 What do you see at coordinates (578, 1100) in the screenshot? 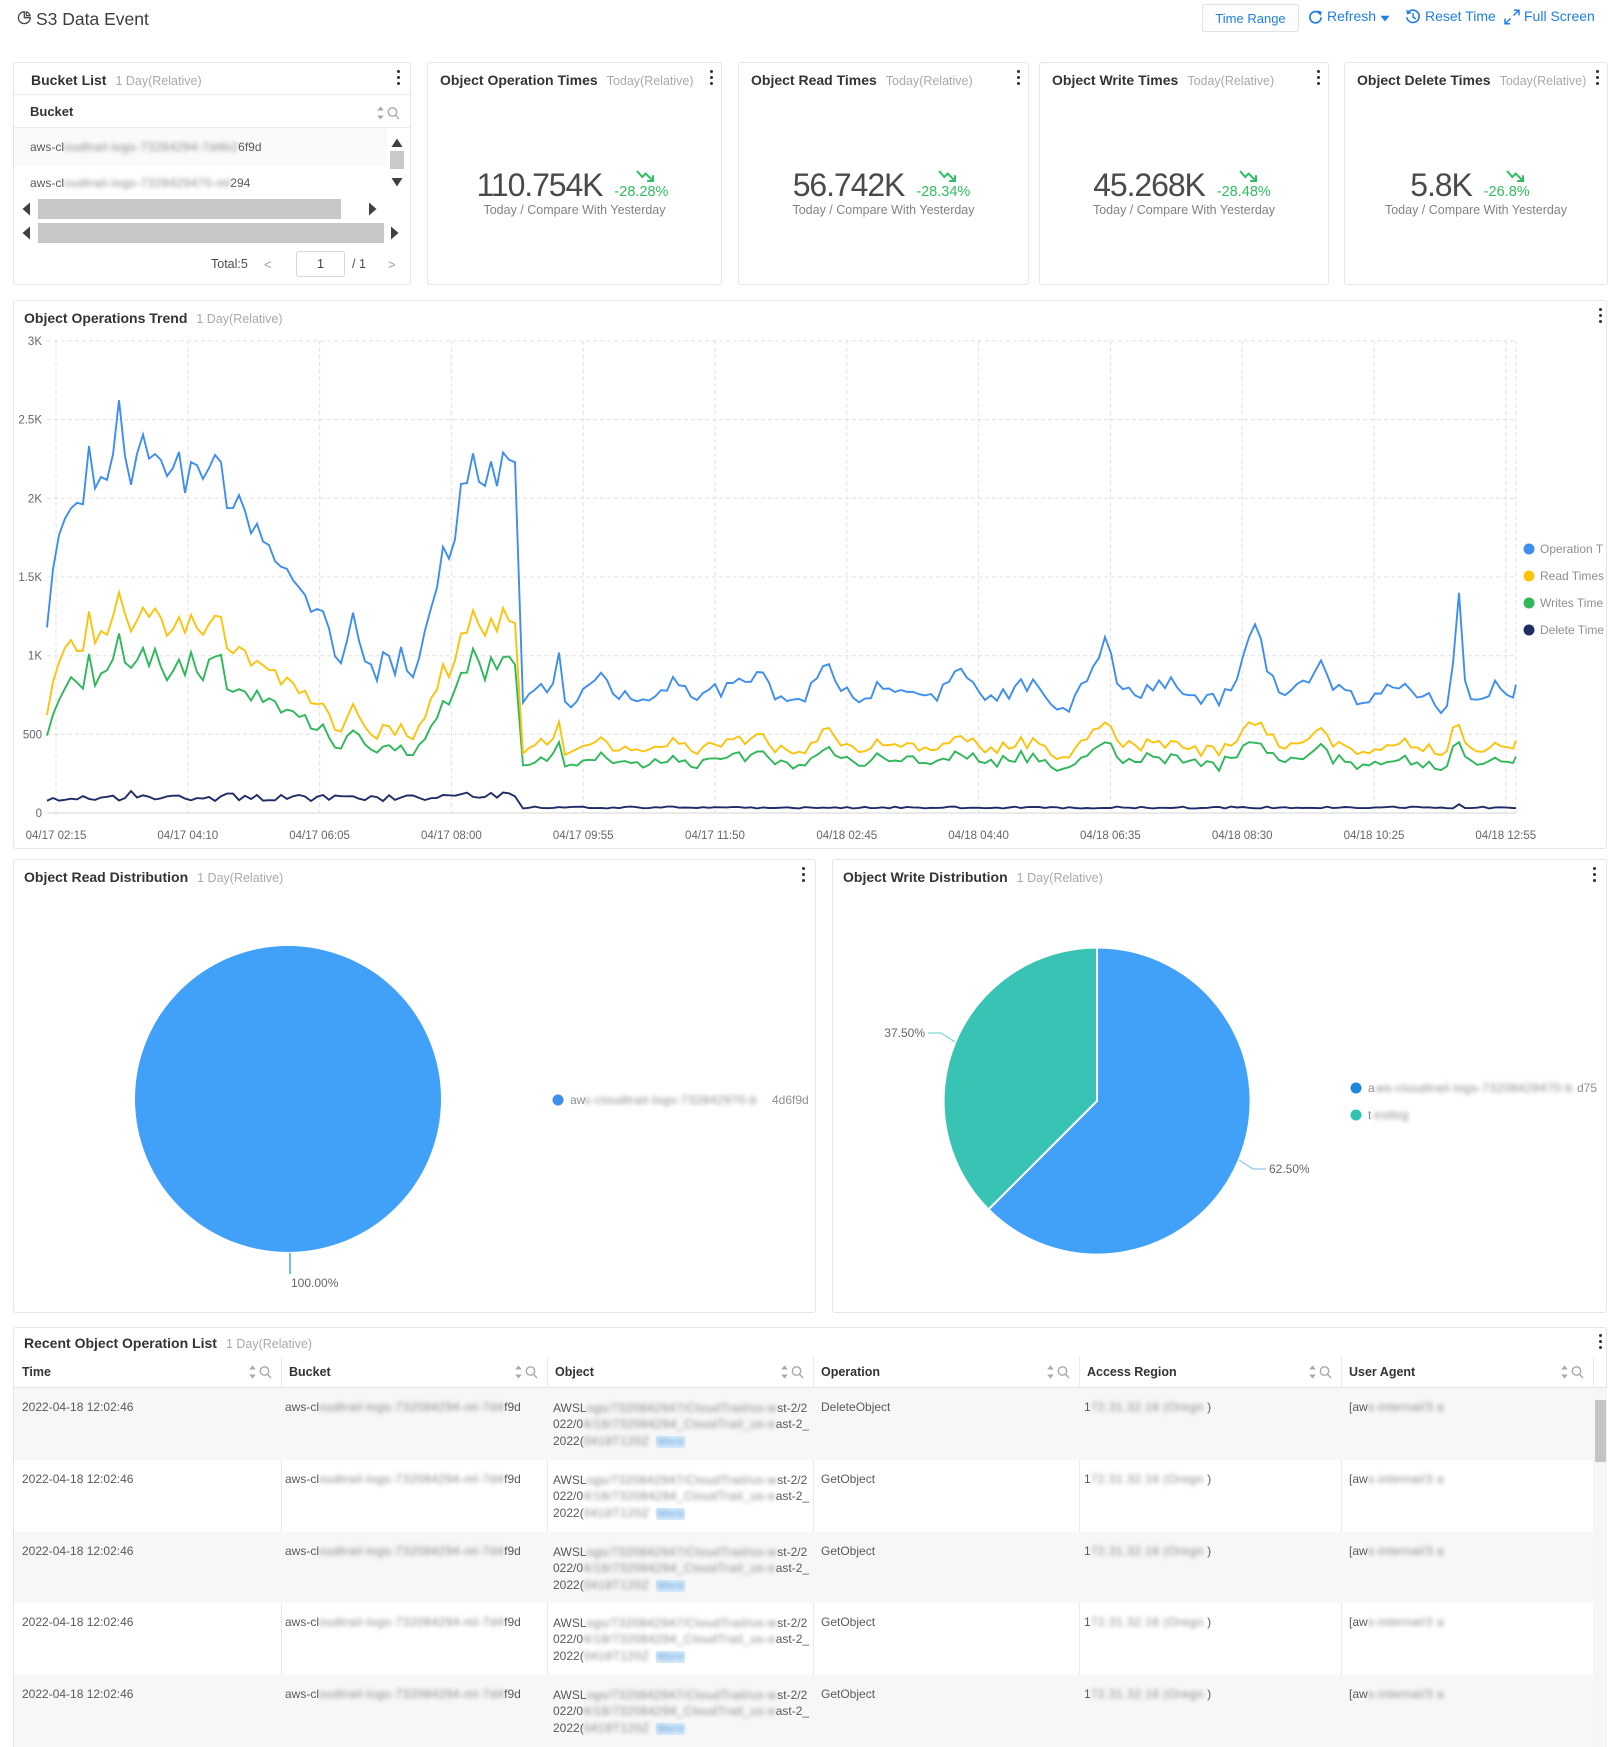
I see `svg-text: aw` at bounding box center [578, 1100].